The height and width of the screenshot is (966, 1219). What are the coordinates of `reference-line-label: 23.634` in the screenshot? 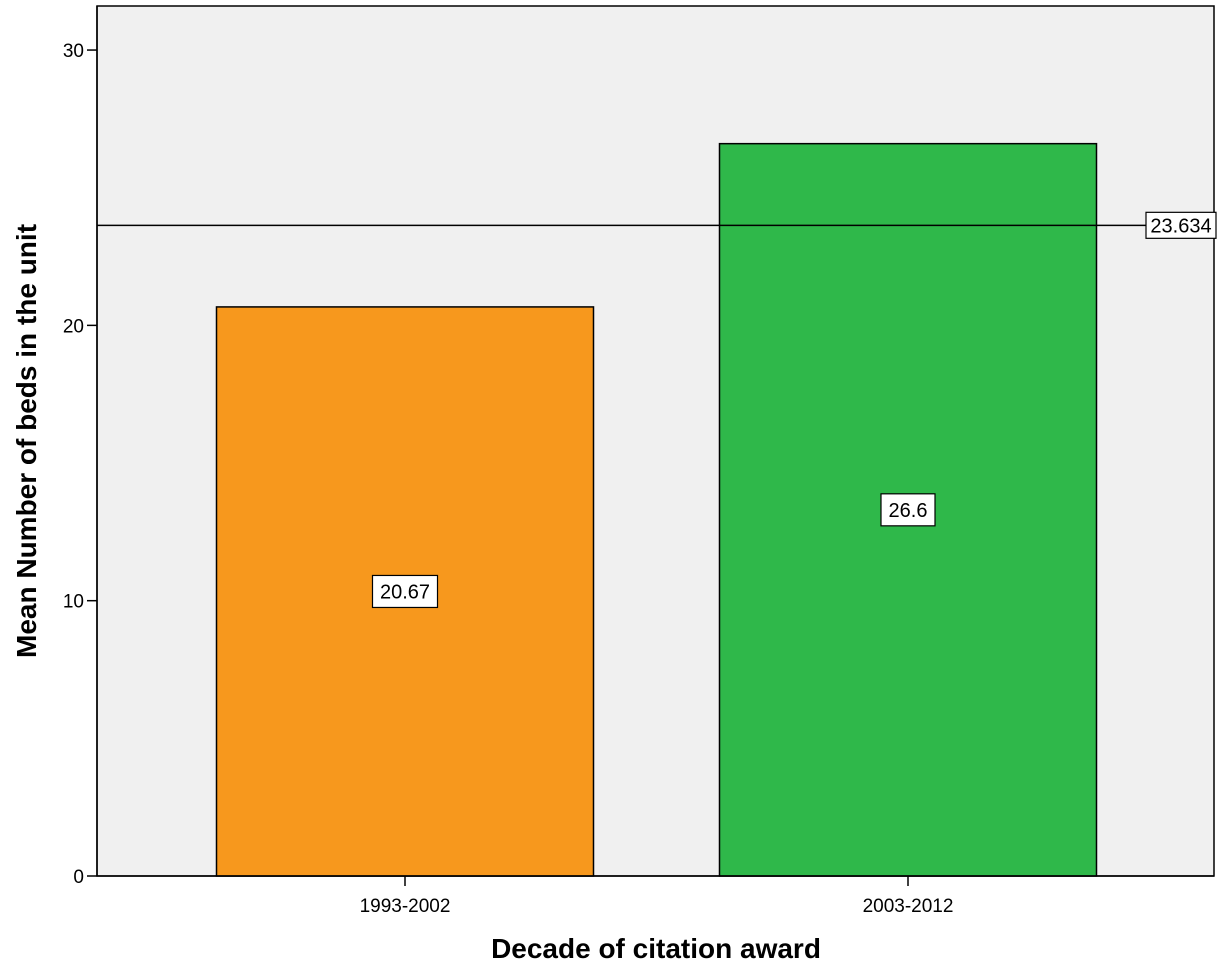 It's located at (1180, 226).